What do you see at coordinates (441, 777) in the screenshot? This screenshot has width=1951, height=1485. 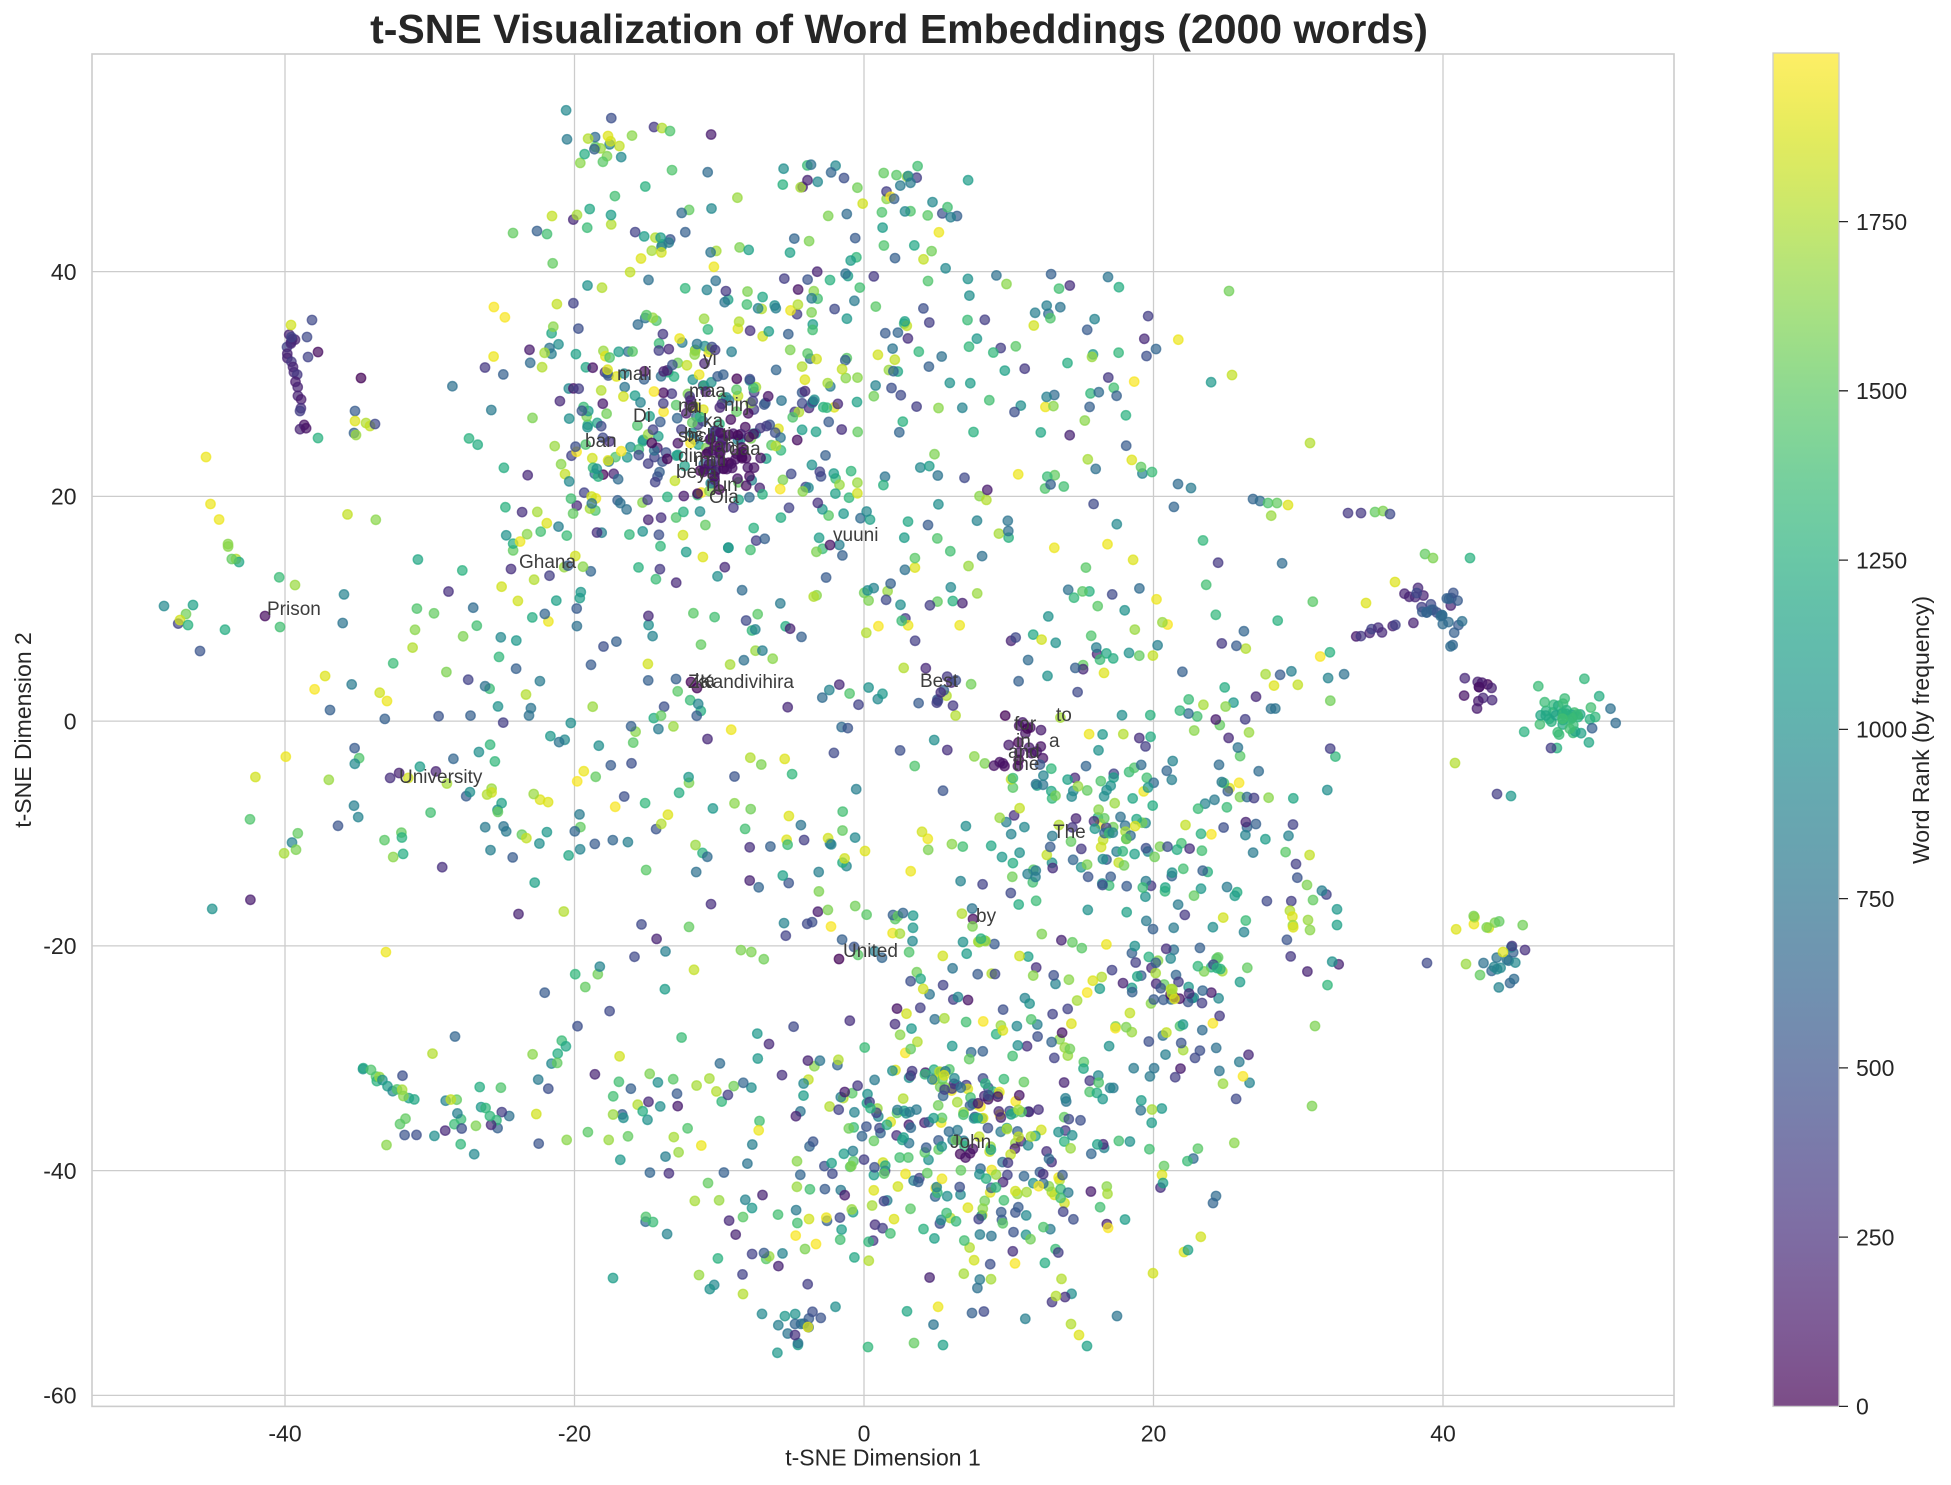 I see `svg-text: University` at bounding box center [441, 777].